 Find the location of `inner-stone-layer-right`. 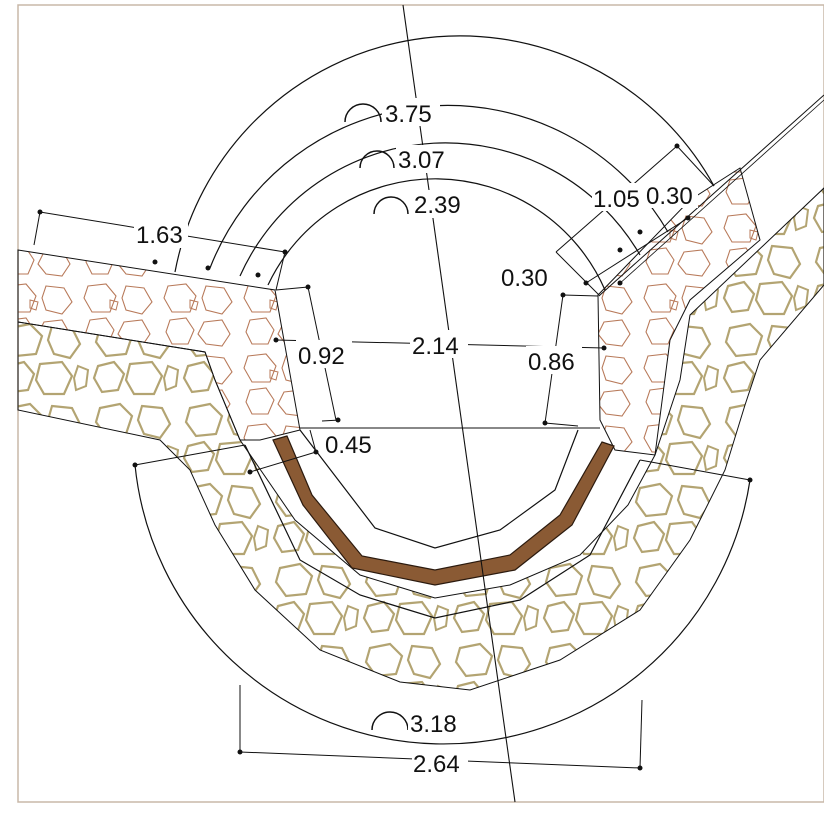

inner-stone-layer-right is located at coordinates (679, 311).